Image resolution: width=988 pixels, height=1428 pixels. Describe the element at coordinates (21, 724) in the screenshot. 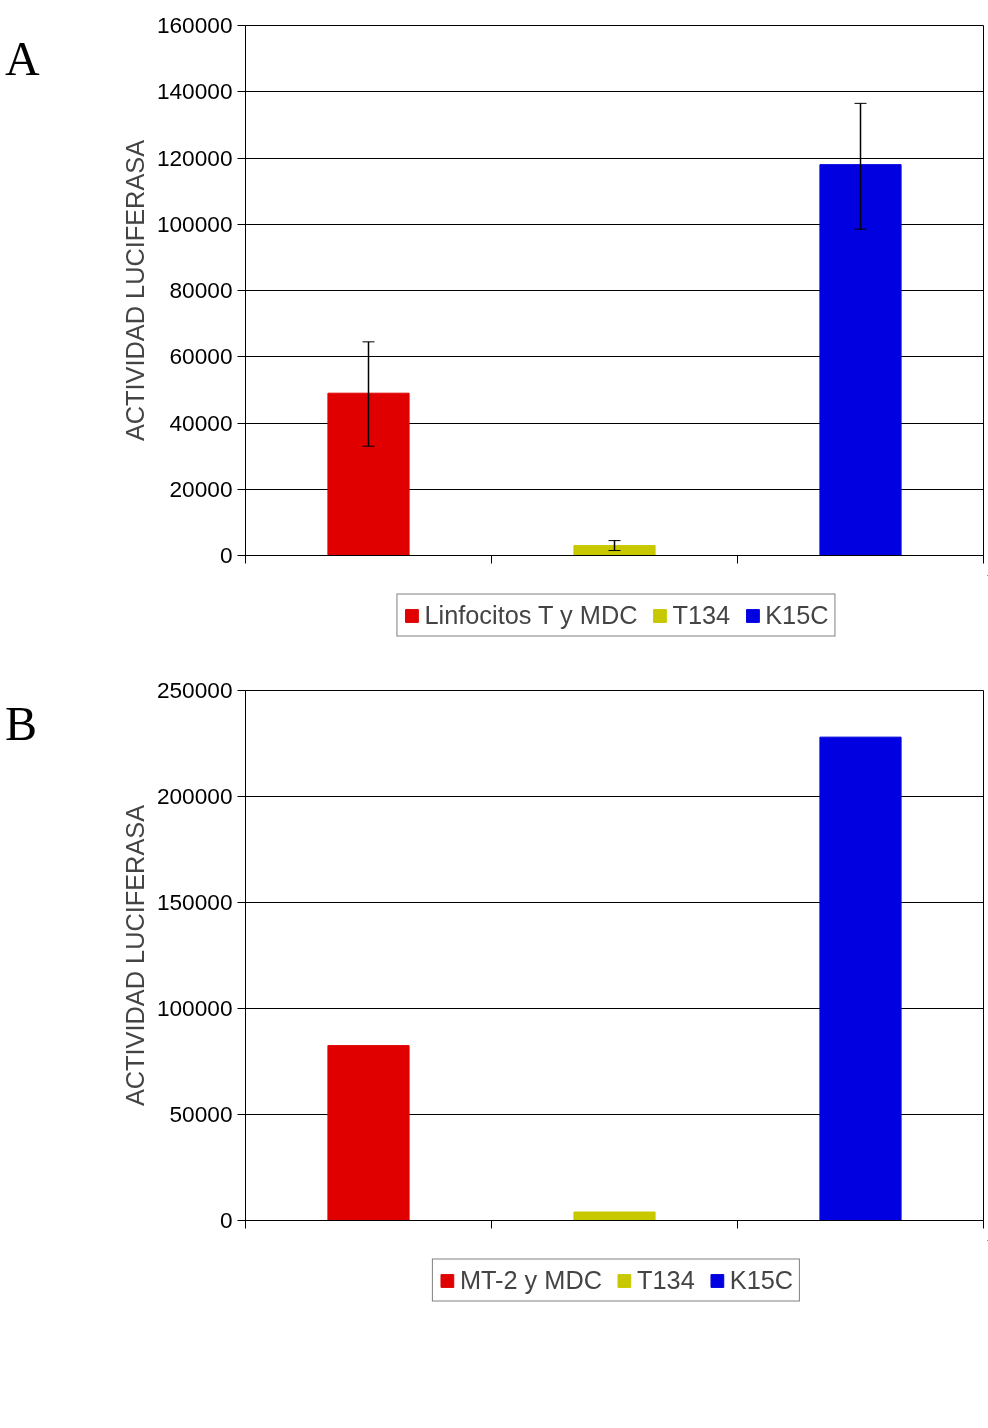

I see `text: B` at that location.